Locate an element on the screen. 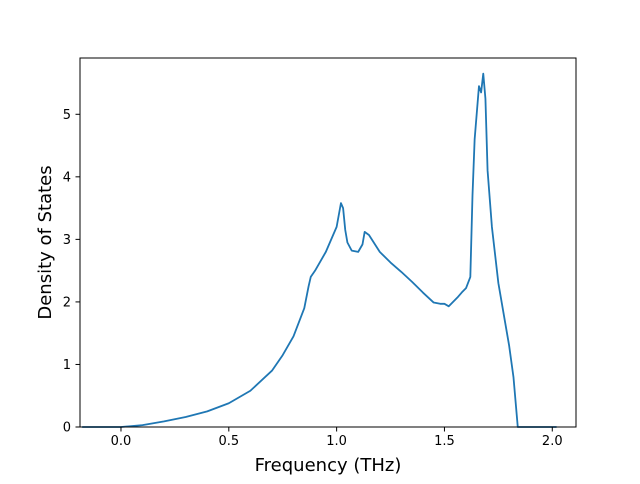 This screenshot has width=640, height=484. x-tick-label: 2.0 is located at coordinates (552, 441).